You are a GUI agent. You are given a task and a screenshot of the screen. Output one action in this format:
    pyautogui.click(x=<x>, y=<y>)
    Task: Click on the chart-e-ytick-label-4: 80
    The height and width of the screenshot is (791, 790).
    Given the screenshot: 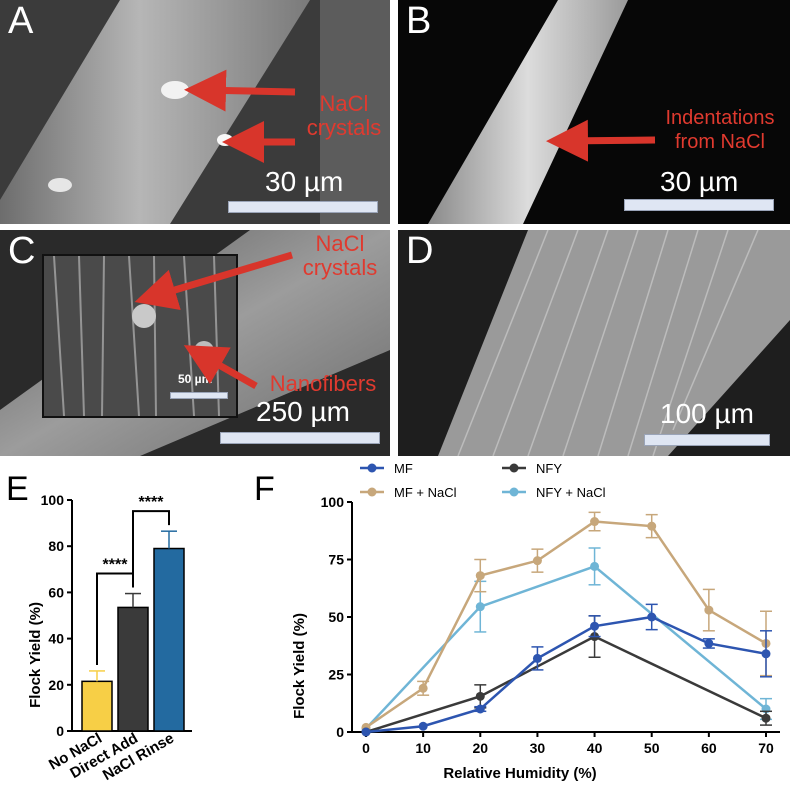 What is the action you would take?
    pyautogui.click(x=56, y=546)
    